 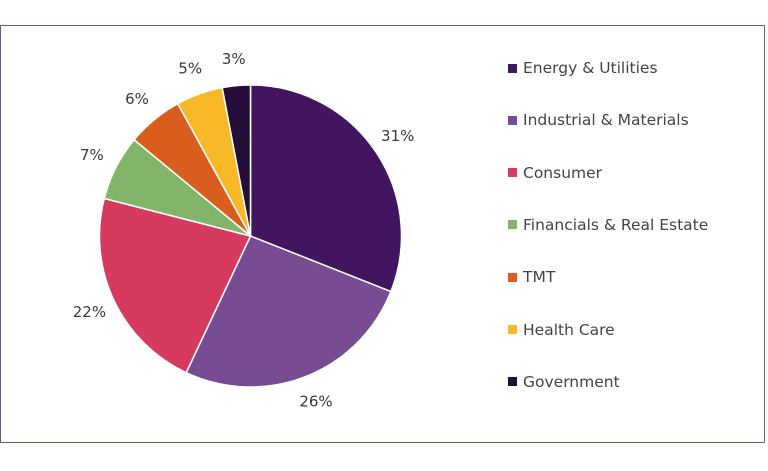 I want to click on legend-item: TMT, so click(x=531, y=277).